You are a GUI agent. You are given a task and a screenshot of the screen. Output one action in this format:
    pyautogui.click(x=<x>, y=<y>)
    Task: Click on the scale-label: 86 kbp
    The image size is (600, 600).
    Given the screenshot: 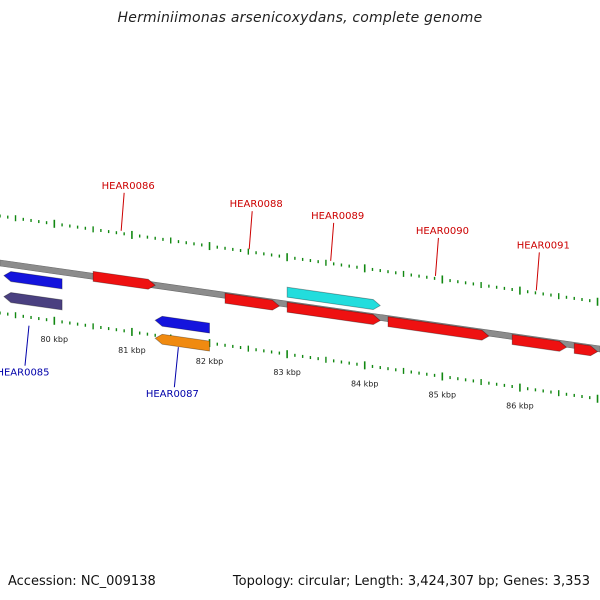 What is the action you would take?
    pyautogui.click(x=520, y=406)
    